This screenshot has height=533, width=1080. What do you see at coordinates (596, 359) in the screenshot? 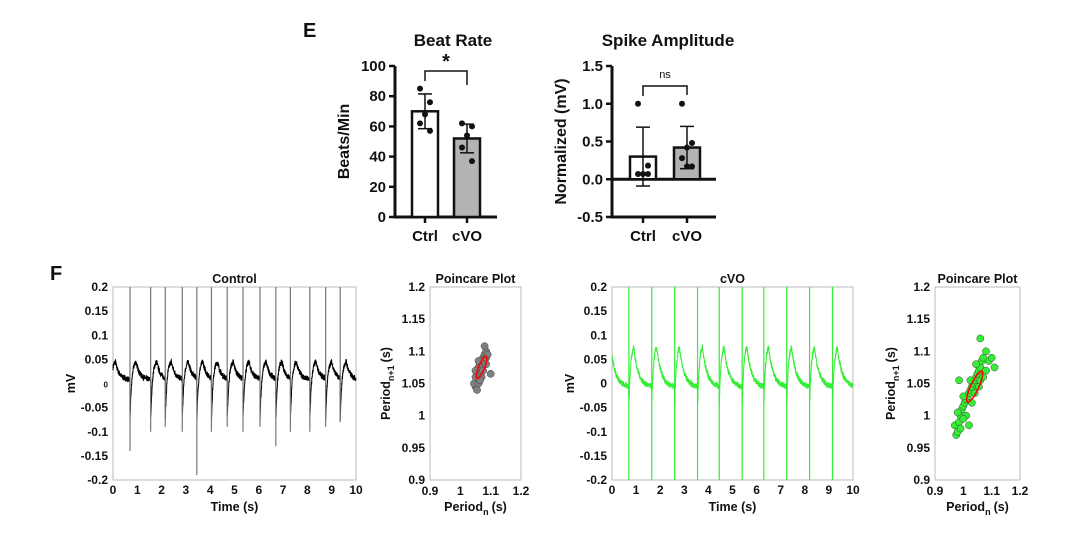
I see `y-tick-label: 0.05` at bounding box center [596, 359].